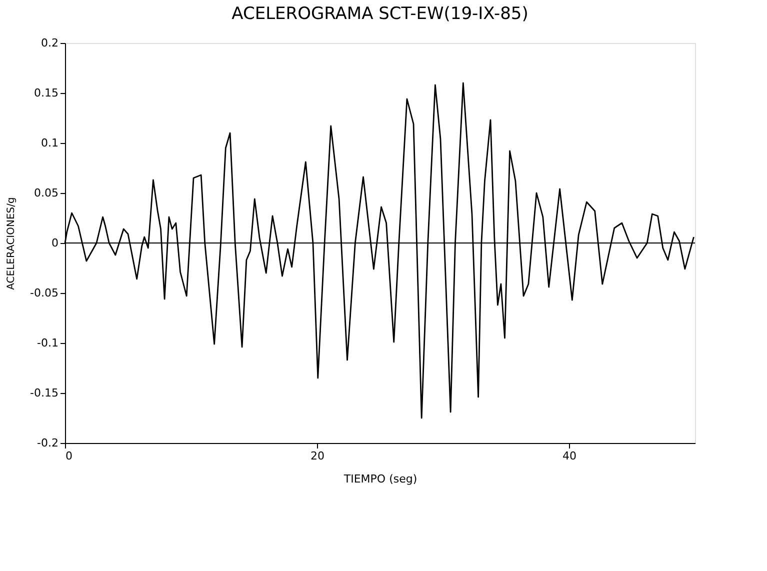 Image resolution: width=767 pixels, height=571 pixels. What do you see at coordinates (44, 293) in the screenshot?
I see `y-tick-label: -0.05` at bounding box center [44, 293].